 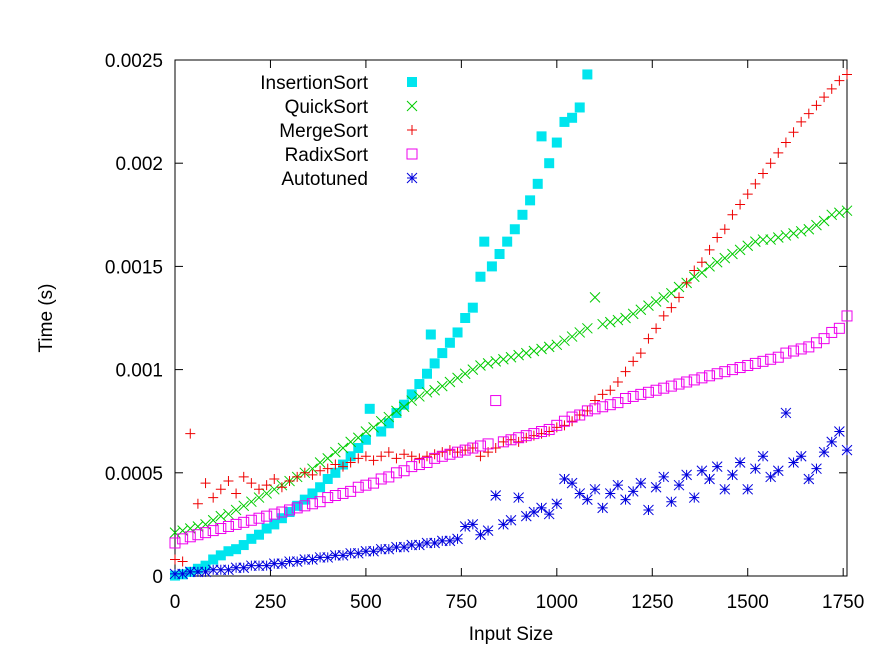 What do you see at coordinates (134, 267) in the screenshot?
I see `y-tick-label: 0.0015` at bounding box center [134, 267].